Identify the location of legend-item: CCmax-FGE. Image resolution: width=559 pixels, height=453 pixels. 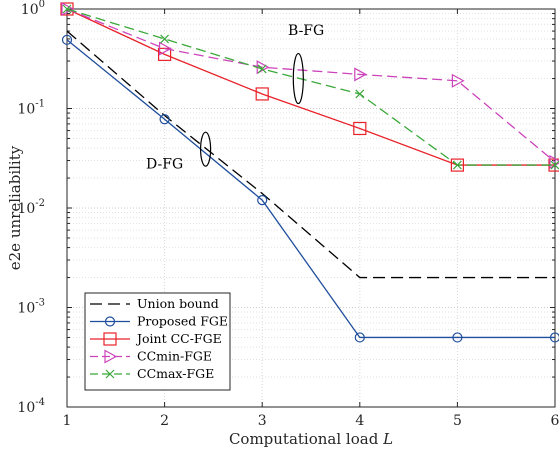
(152, 373).